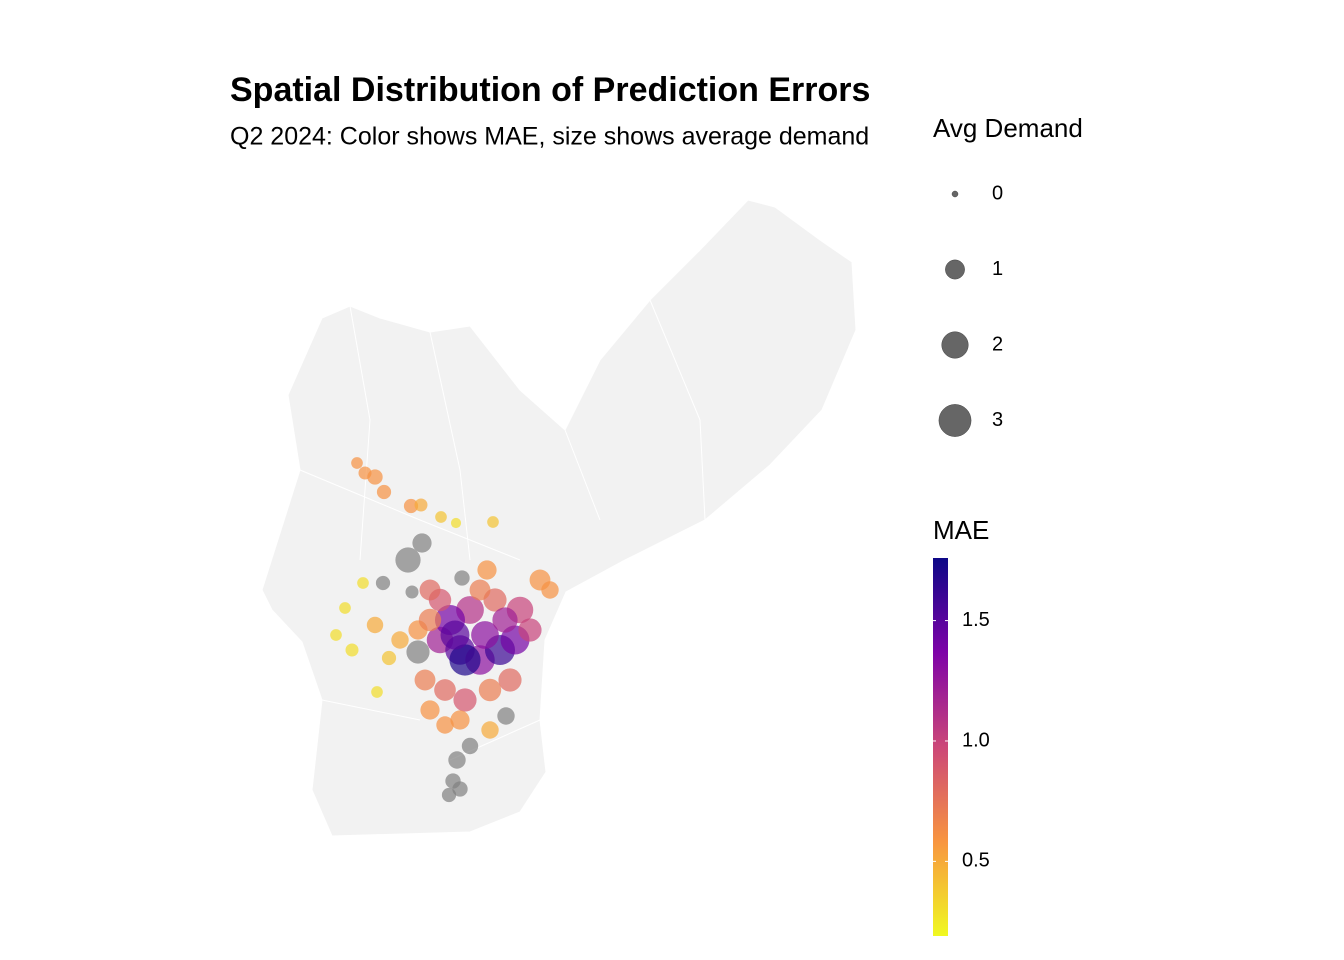 The height and width of the screenshot is (960, 1344). Describe the element at coordinates (976, 740) in the screenshot. I see `colorbar-label: 1.0` at that location.